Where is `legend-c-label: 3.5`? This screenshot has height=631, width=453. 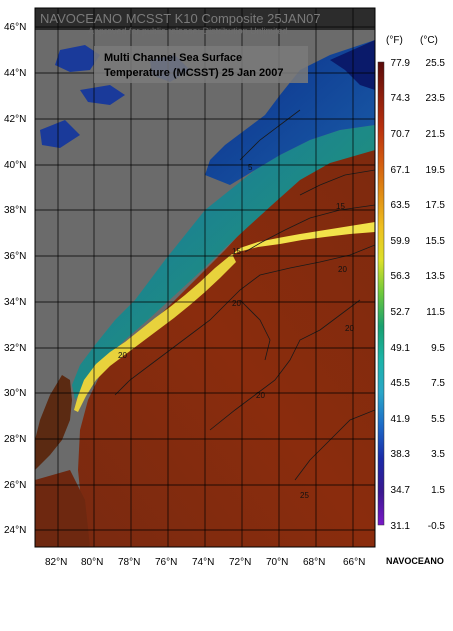 legend-c-label: 3.5 is located at coordinates (438, 454).